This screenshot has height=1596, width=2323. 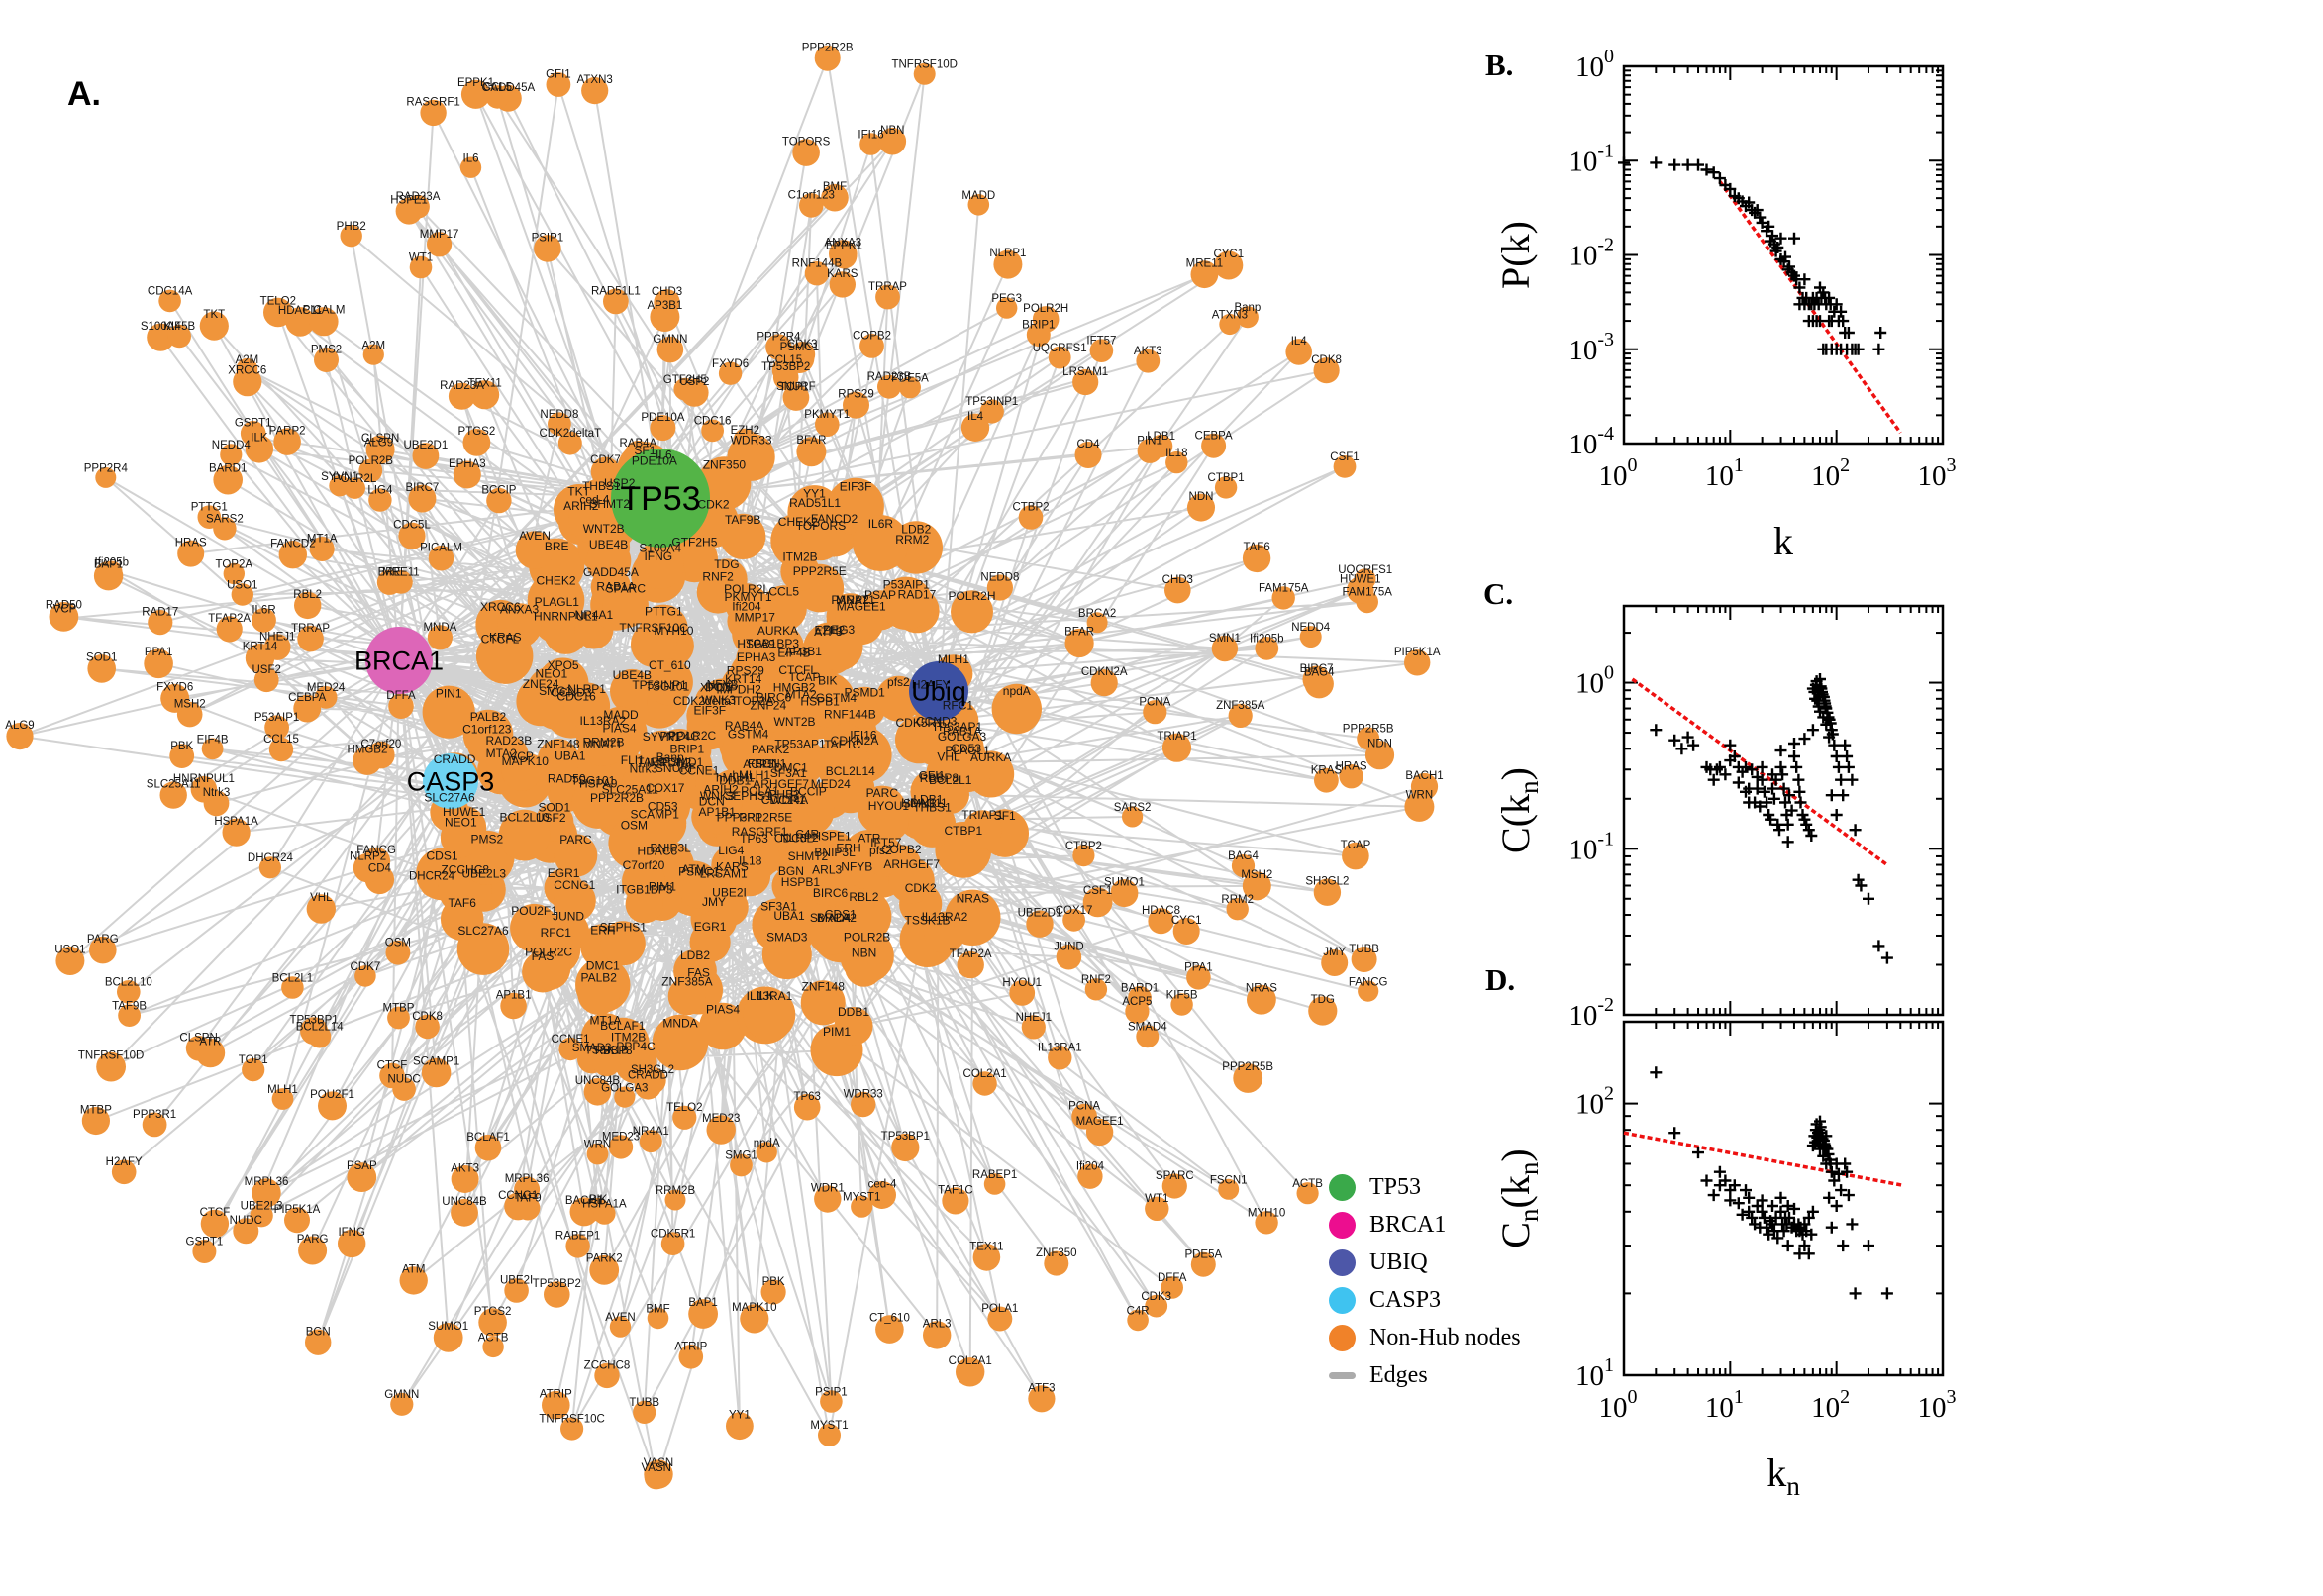 What do you see at coordinates (1516, 255) in the screenshot?
I see `axis-label: P(k)` at bounding box center [1516, 255].